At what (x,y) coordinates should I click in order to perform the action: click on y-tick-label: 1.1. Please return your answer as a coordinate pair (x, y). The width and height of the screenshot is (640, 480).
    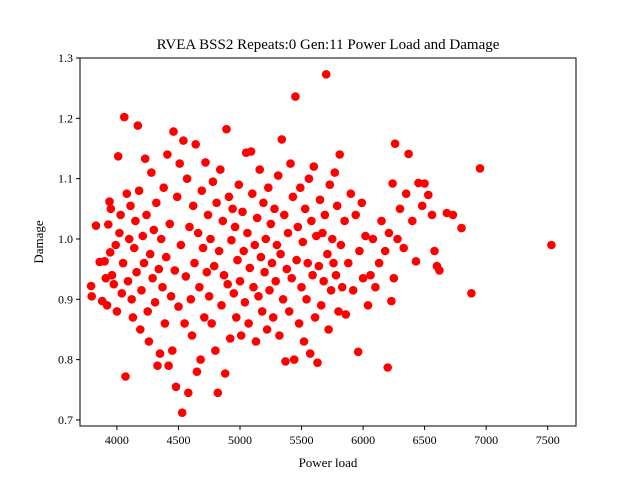
    Looking at the image, I should click on (65, 179).